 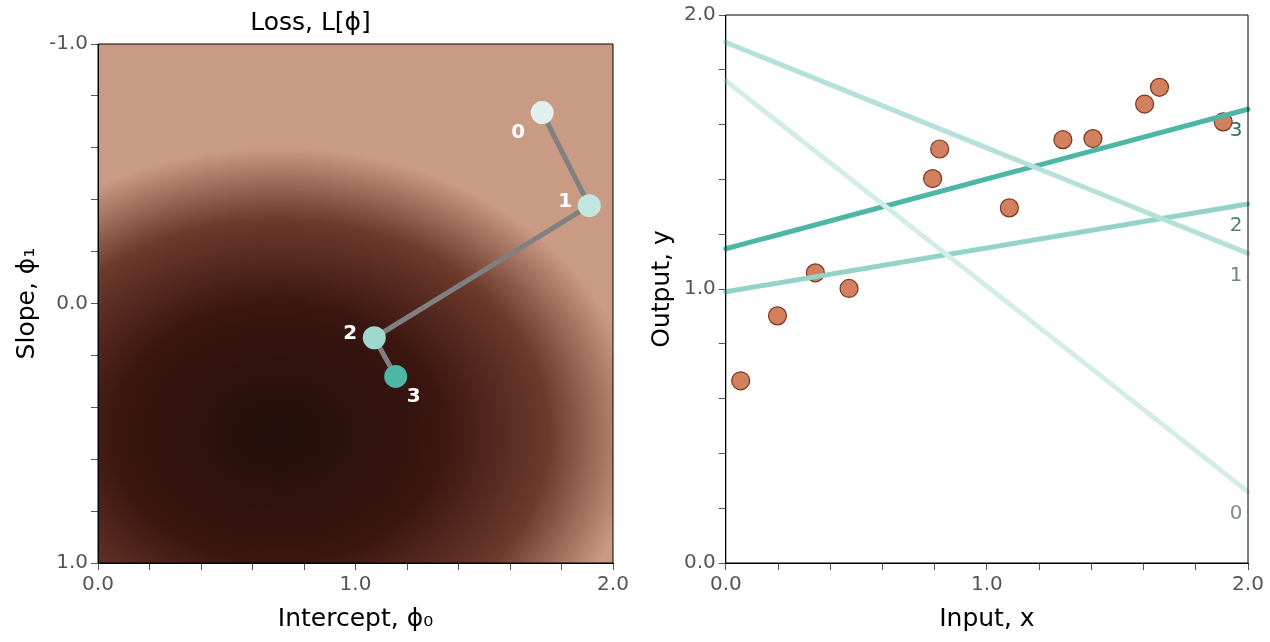 I want to click on annotation: 2, so click(x=350, y=331).